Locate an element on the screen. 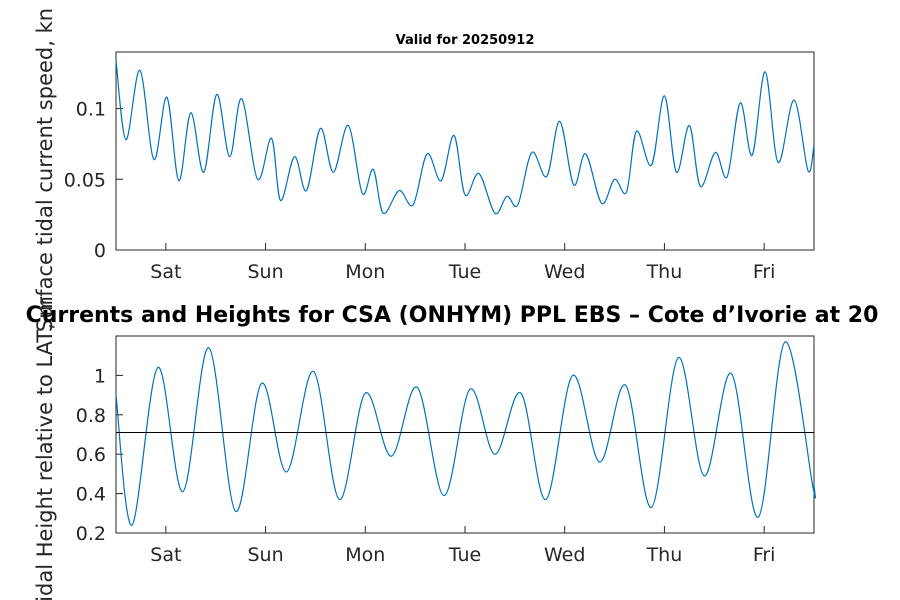  current-x-ticks: Sat Sun Mon Tue Wed Thu Fri is located at coordinates (462, 263).